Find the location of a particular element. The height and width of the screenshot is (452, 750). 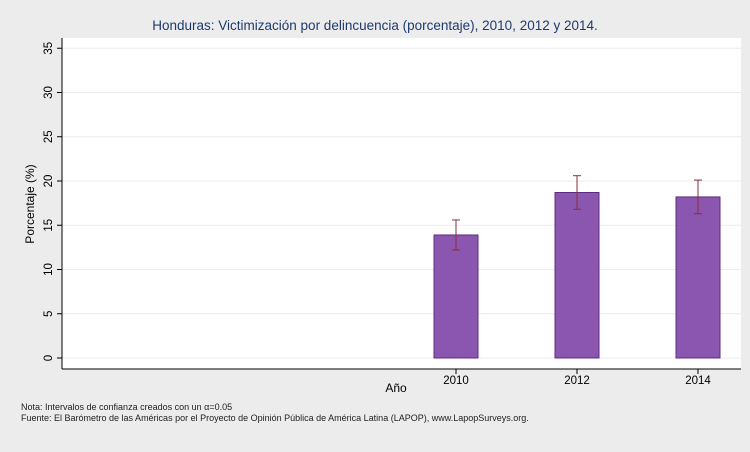

y-tick-label: 15 is located at coordinates (49, 225).